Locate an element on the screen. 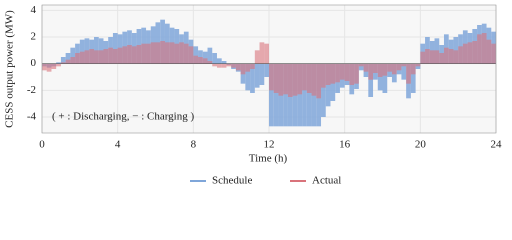 This screenshot has width=512, height=240. y-tick-label: 2 is located at coordinates (34, 37).